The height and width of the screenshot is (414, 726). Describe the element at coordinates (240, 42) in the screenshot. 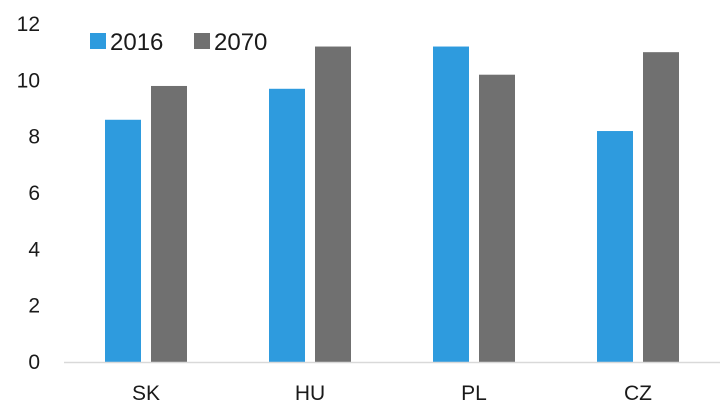

I see `legend-label-2070: 2070` at that location.